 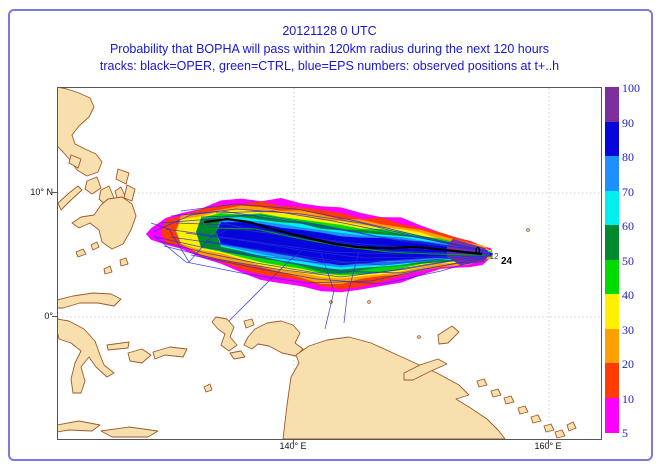 What do you see at coordinates (478, 251) in the screenshot?
I see `observed-position-label: 0` at bounding box center [478, 251].